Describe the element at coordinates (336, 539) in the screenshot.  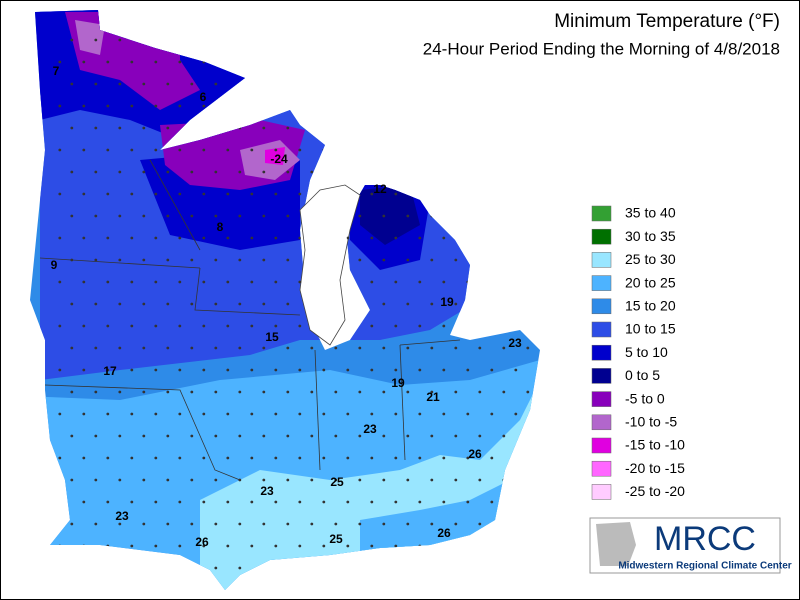
I see `station-value: 25` at that location.